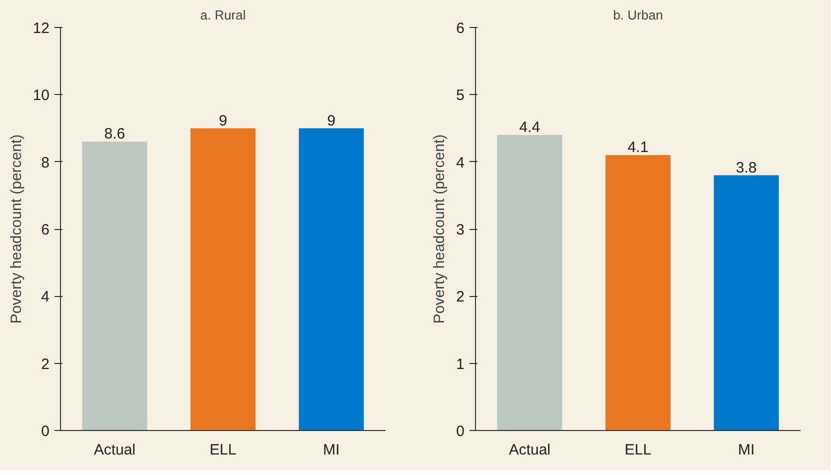 The width and height of the screenshot is (831, 475). I want to click on chart-title: a. Rural, so click(223, 15).